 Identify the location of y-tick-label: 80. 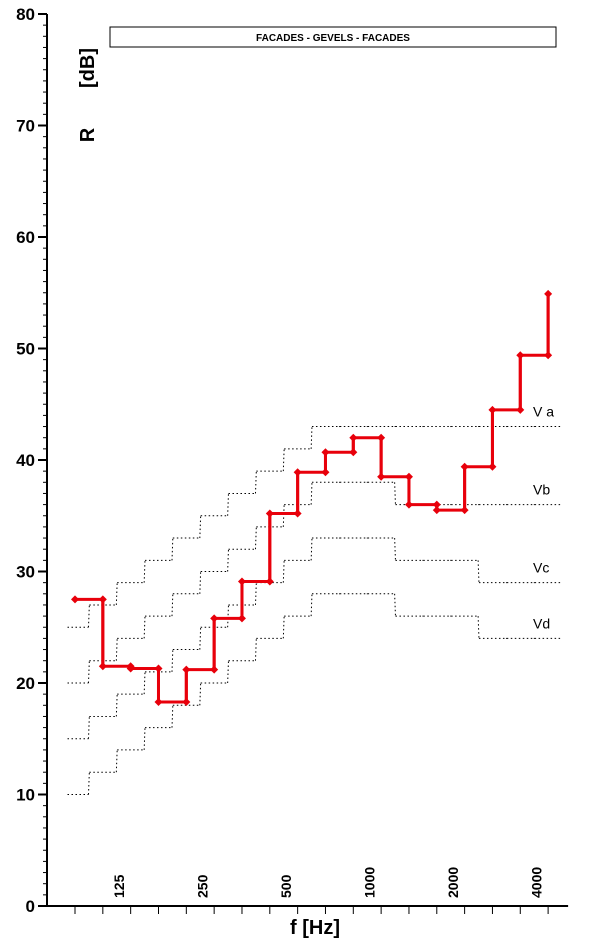
(25, 14).